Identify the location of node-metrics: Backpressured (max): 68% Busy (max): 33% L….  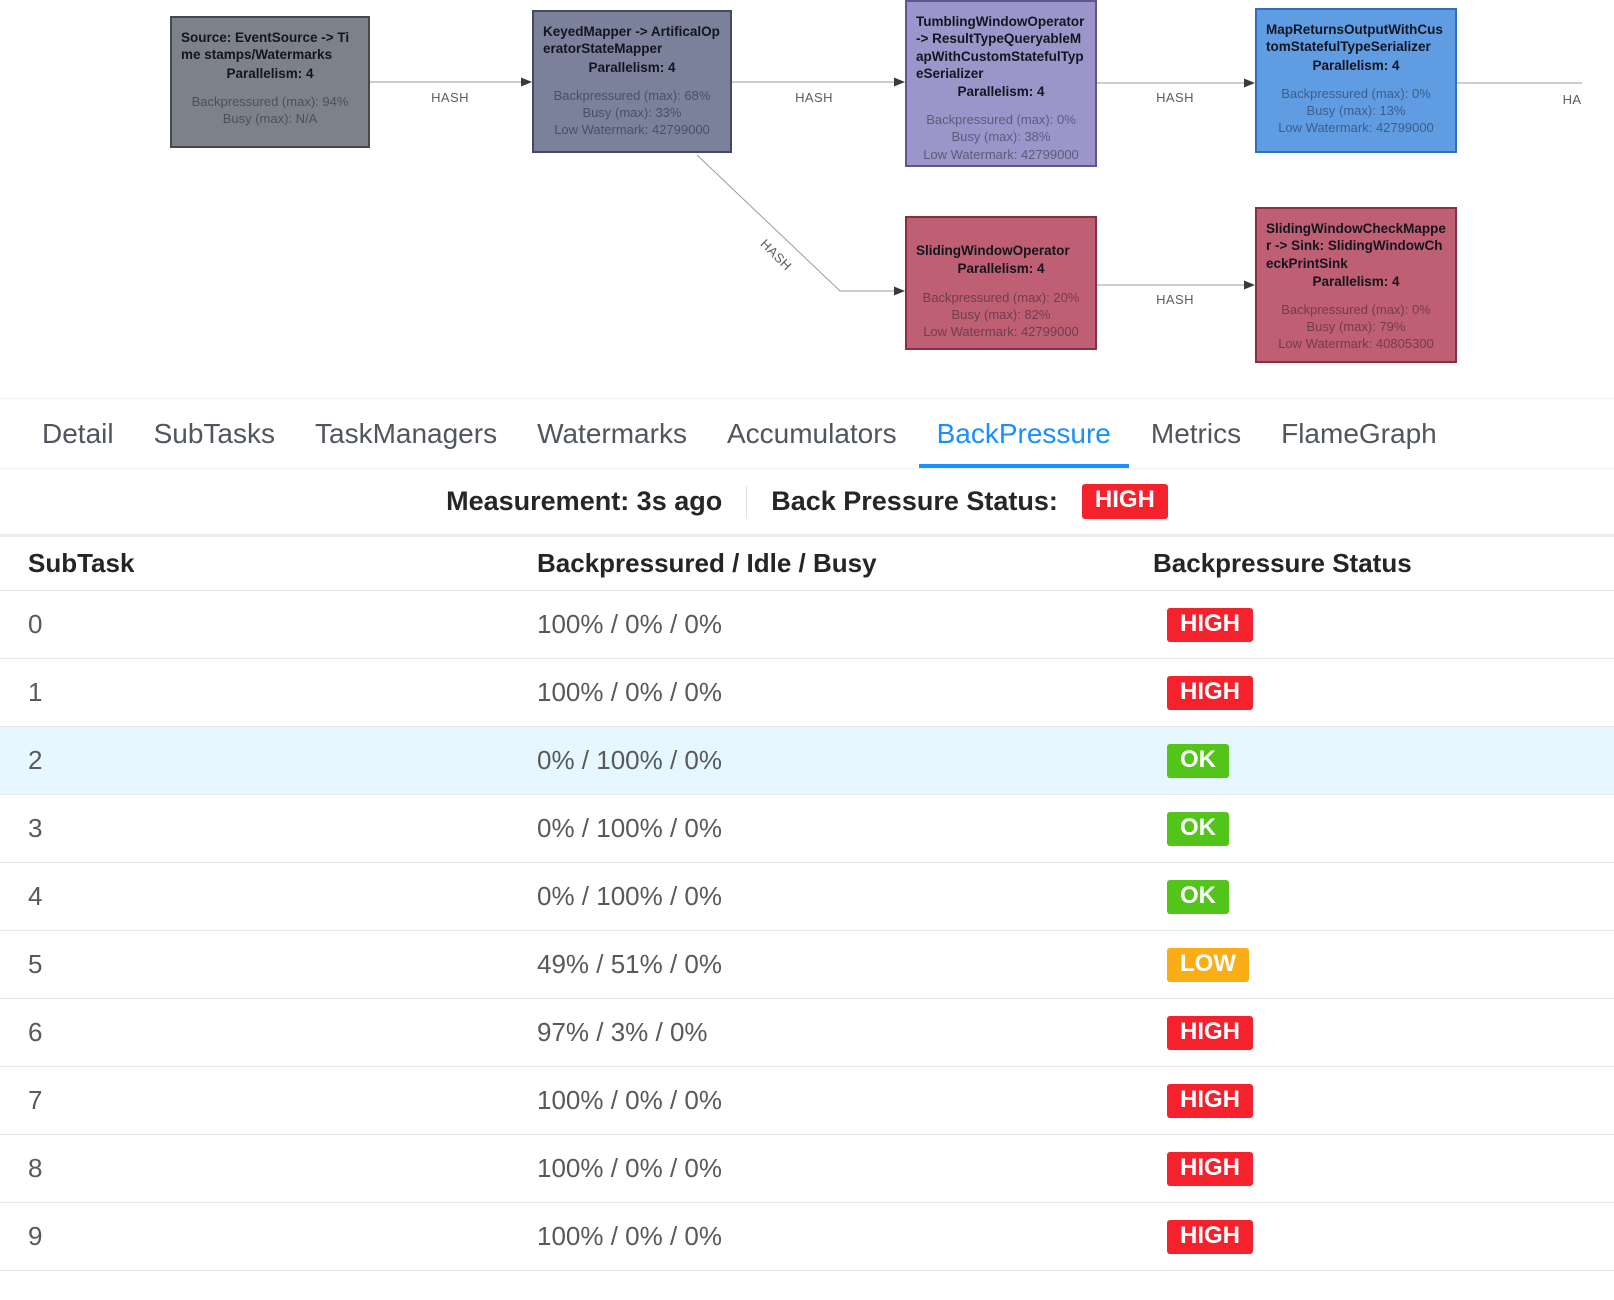
(632, 112).